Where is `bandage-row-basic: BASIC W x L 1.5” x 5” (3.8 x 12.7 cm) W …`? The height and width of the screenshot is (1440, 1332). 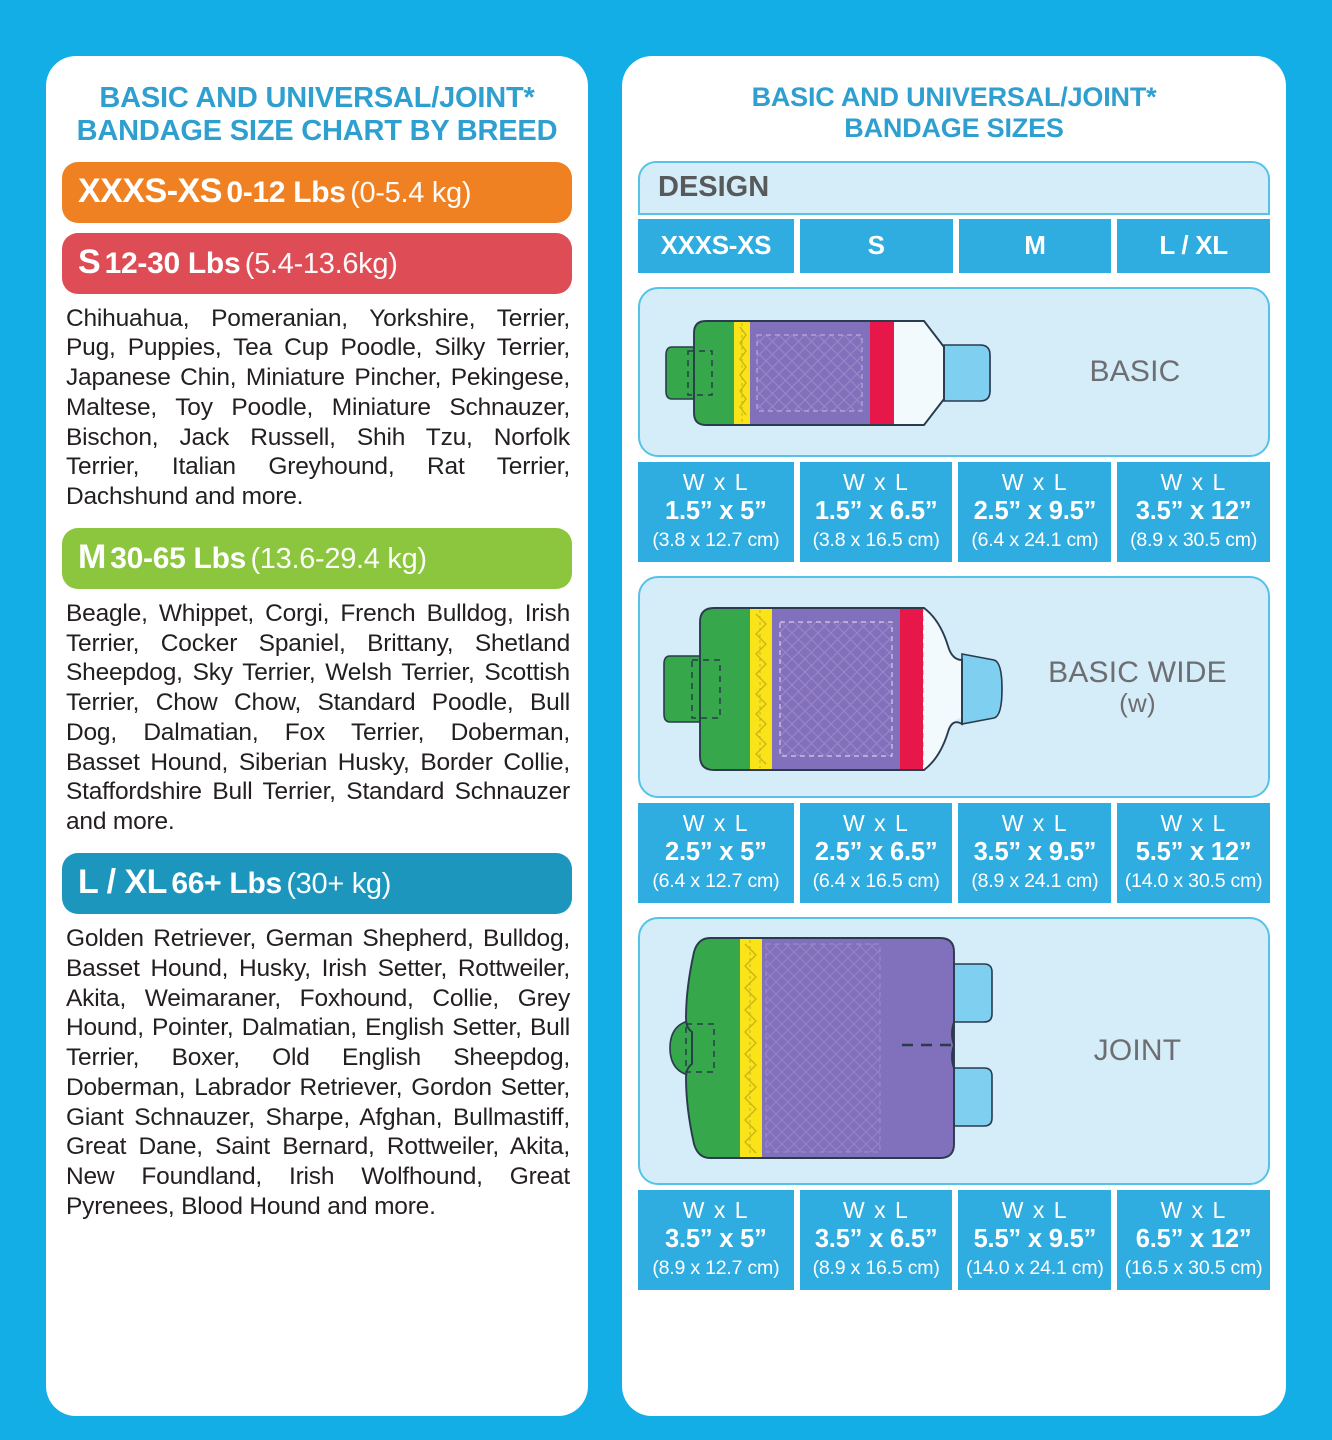 bandage-row-basic: BASIC W x L 1.5” x 5” (3.8 x 12.7 cm) W … is located at coordinates (954, 424).